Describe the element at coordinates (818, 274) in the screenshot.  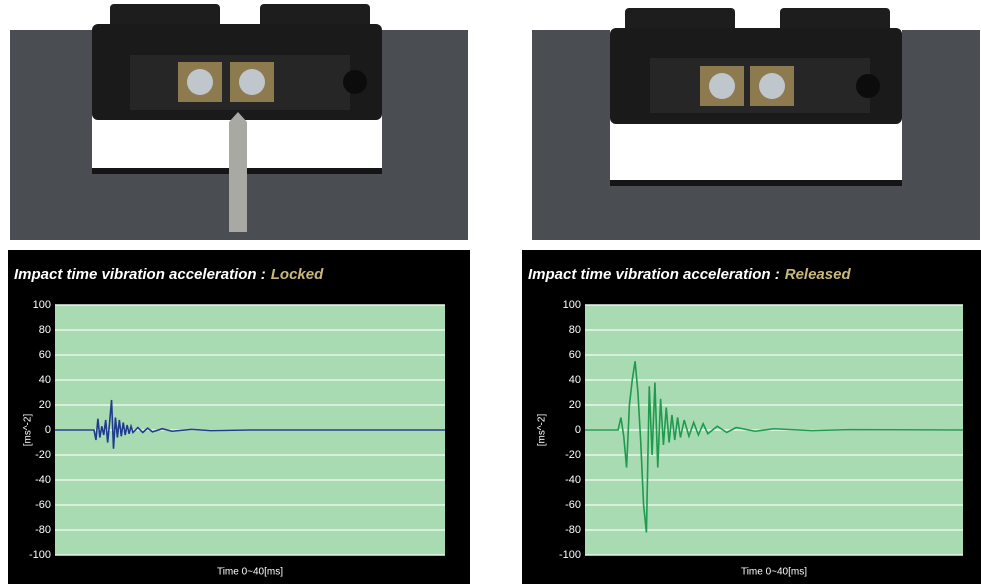
I see `title-status: Released` at that location.